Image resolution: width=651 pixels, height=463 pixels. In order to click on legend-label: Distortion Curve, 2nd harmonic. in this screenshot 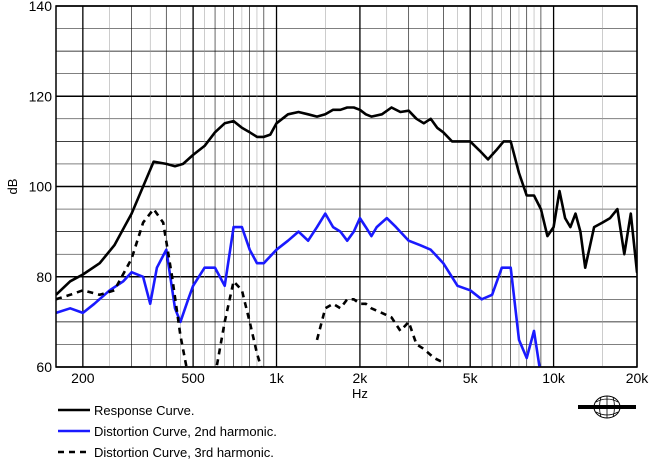, I will do `click(185, 431)`.